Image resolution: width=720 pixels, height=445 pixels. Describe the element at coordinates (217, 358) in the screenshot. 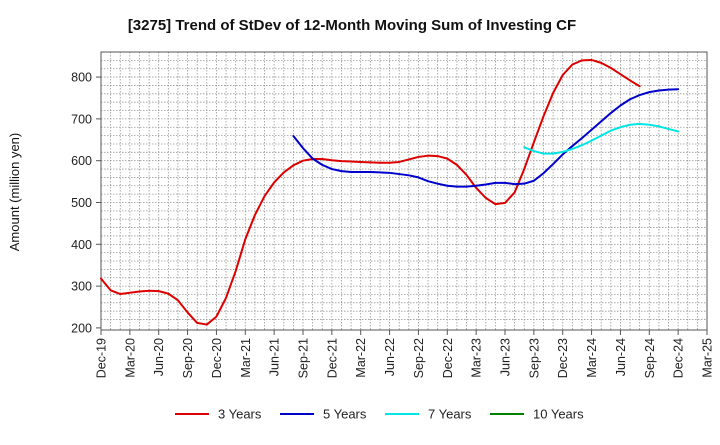

I see `x-tick-label: Dec-20` at that location.